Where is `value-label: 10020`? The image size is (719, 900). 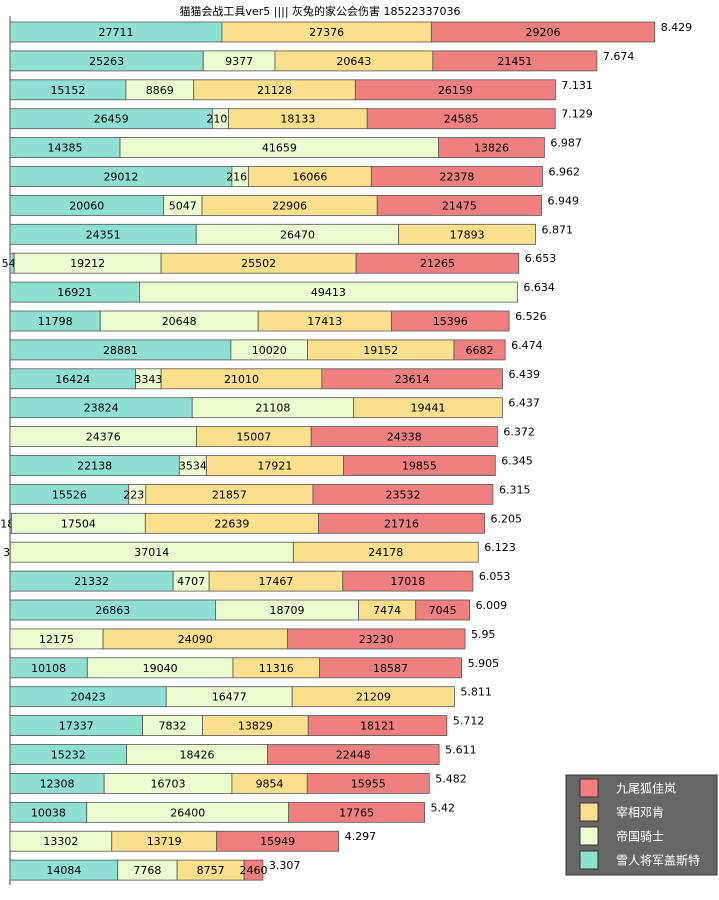
value-label: 10020 is located at coordinates (269, 350).